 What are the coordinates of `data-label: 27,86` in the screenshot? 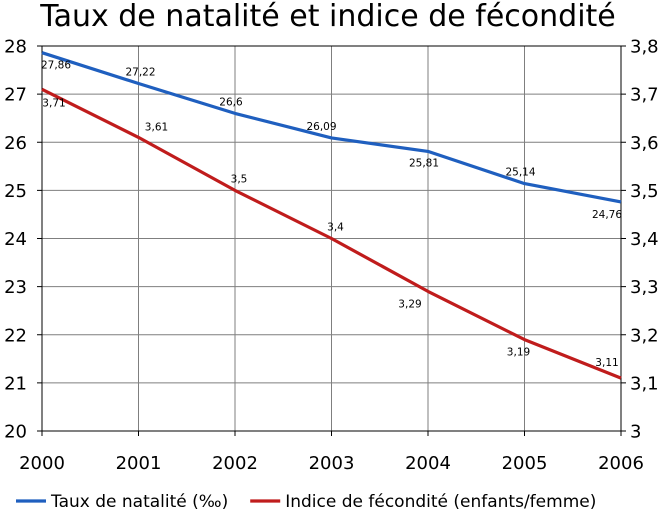 It's located at (56, 66).